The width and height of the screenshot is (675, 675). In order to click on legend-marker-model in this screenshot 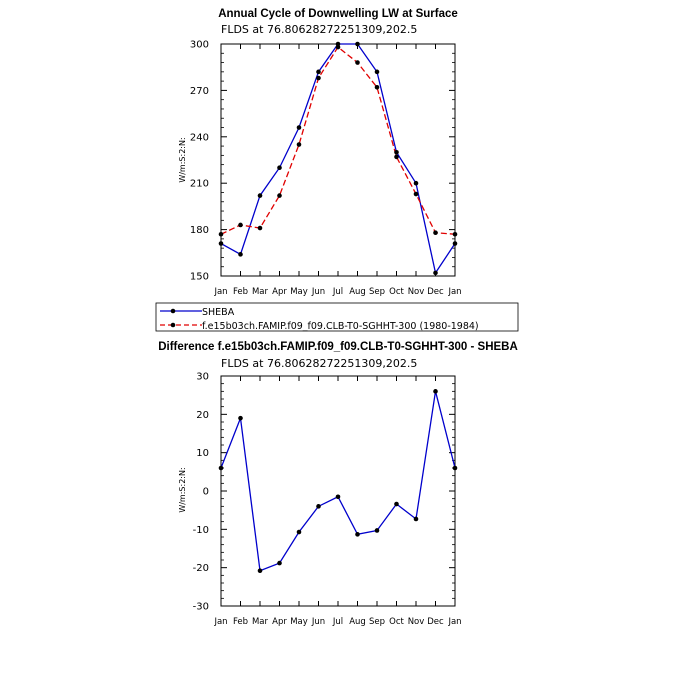, I will do `click(173, 325)`.